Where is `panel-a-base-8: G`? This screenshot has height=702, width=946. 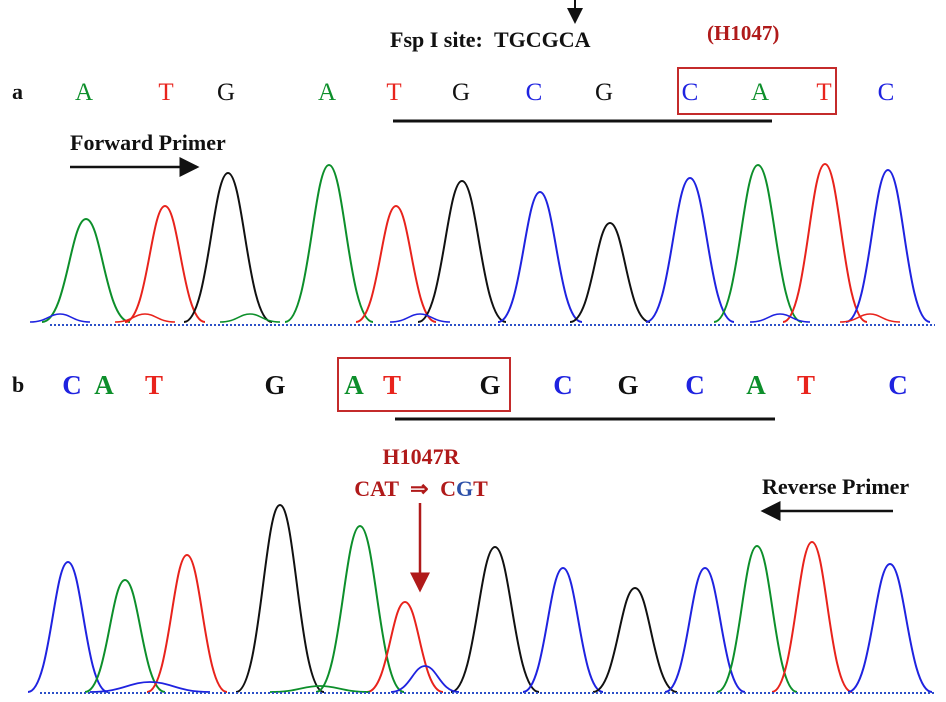 panel-a-base-8: G is located at coordinates (604, 92).